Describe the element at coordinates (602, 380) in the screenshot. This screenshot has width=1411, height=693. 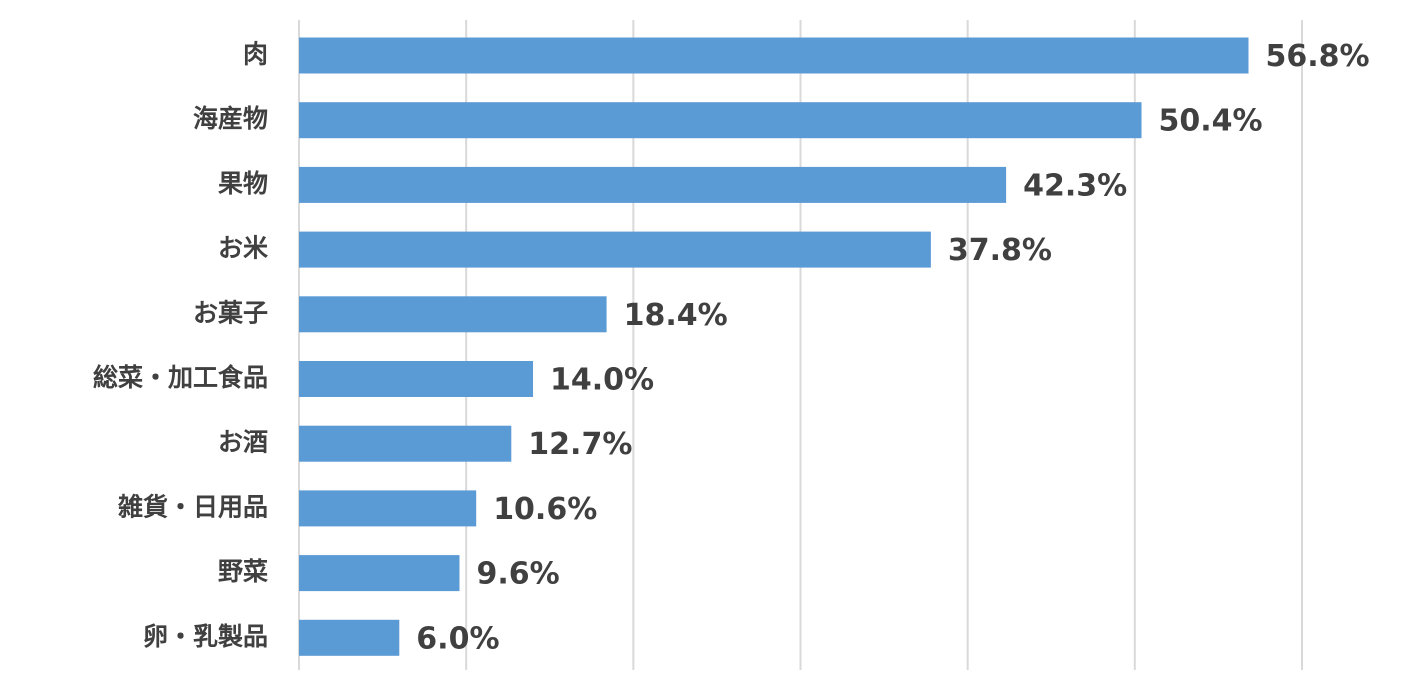
I see `value-label: 14.0%` at that location.